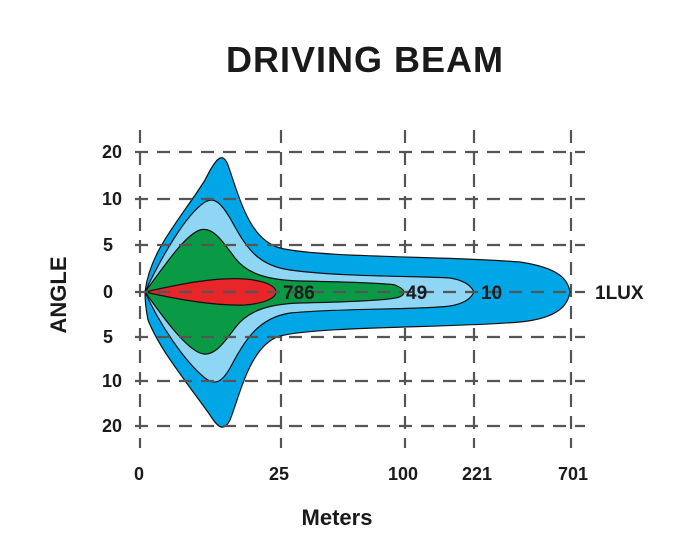 This screenshot has height=539, width=681. What do you see at coordinates (108, 292) in the screenshot?
I see `y-tick: 0` at bounding box center [108, 292].